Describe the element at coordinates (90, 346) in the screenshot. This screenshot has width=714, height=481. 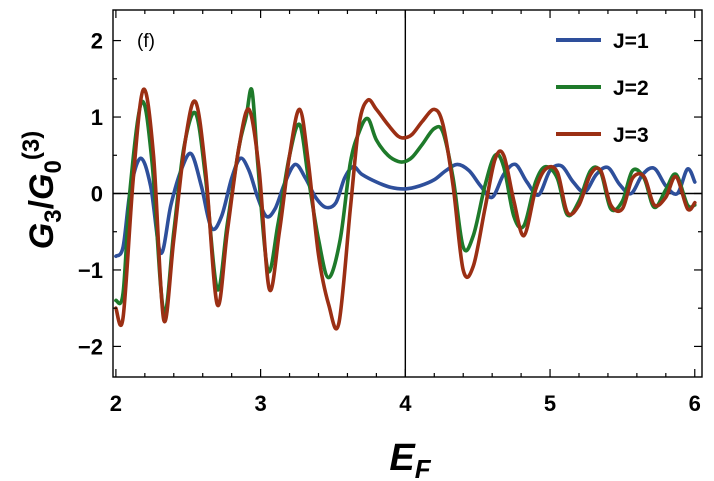
I see `y-tick-label: −2` at that location.